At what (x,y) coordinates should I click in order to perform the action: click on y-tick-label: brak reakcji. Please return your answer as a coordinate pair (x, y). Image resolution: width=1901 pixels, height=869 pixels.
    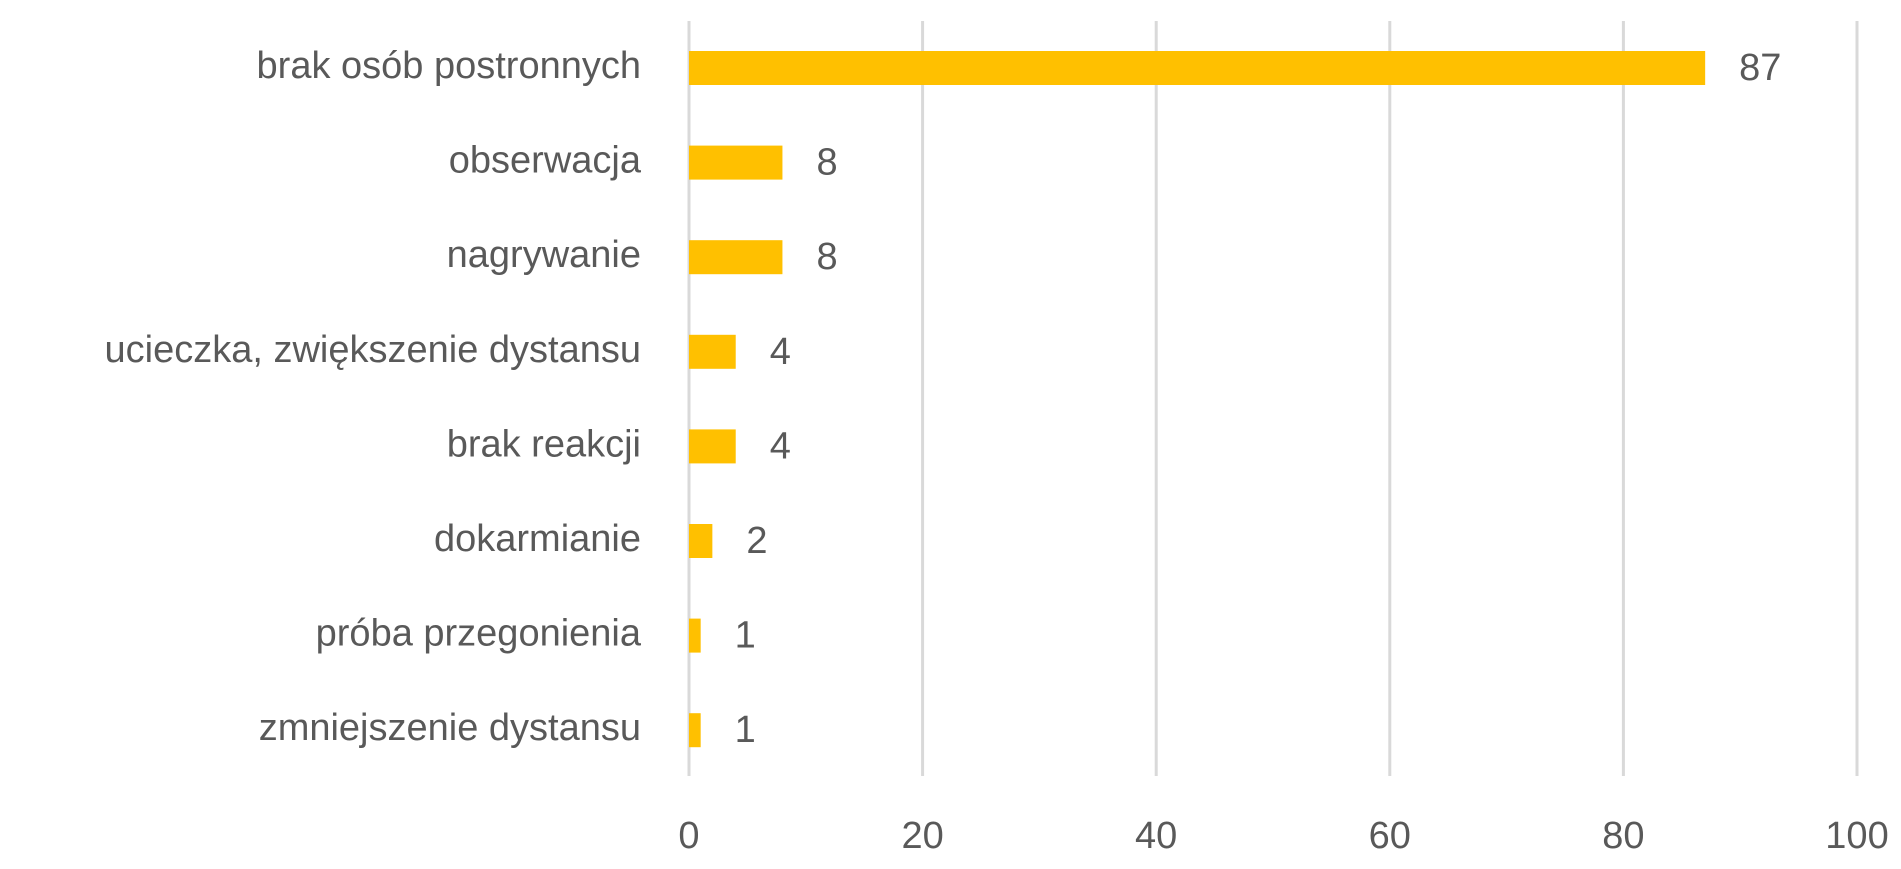
    Looking at the image, I should click on (544, 444).